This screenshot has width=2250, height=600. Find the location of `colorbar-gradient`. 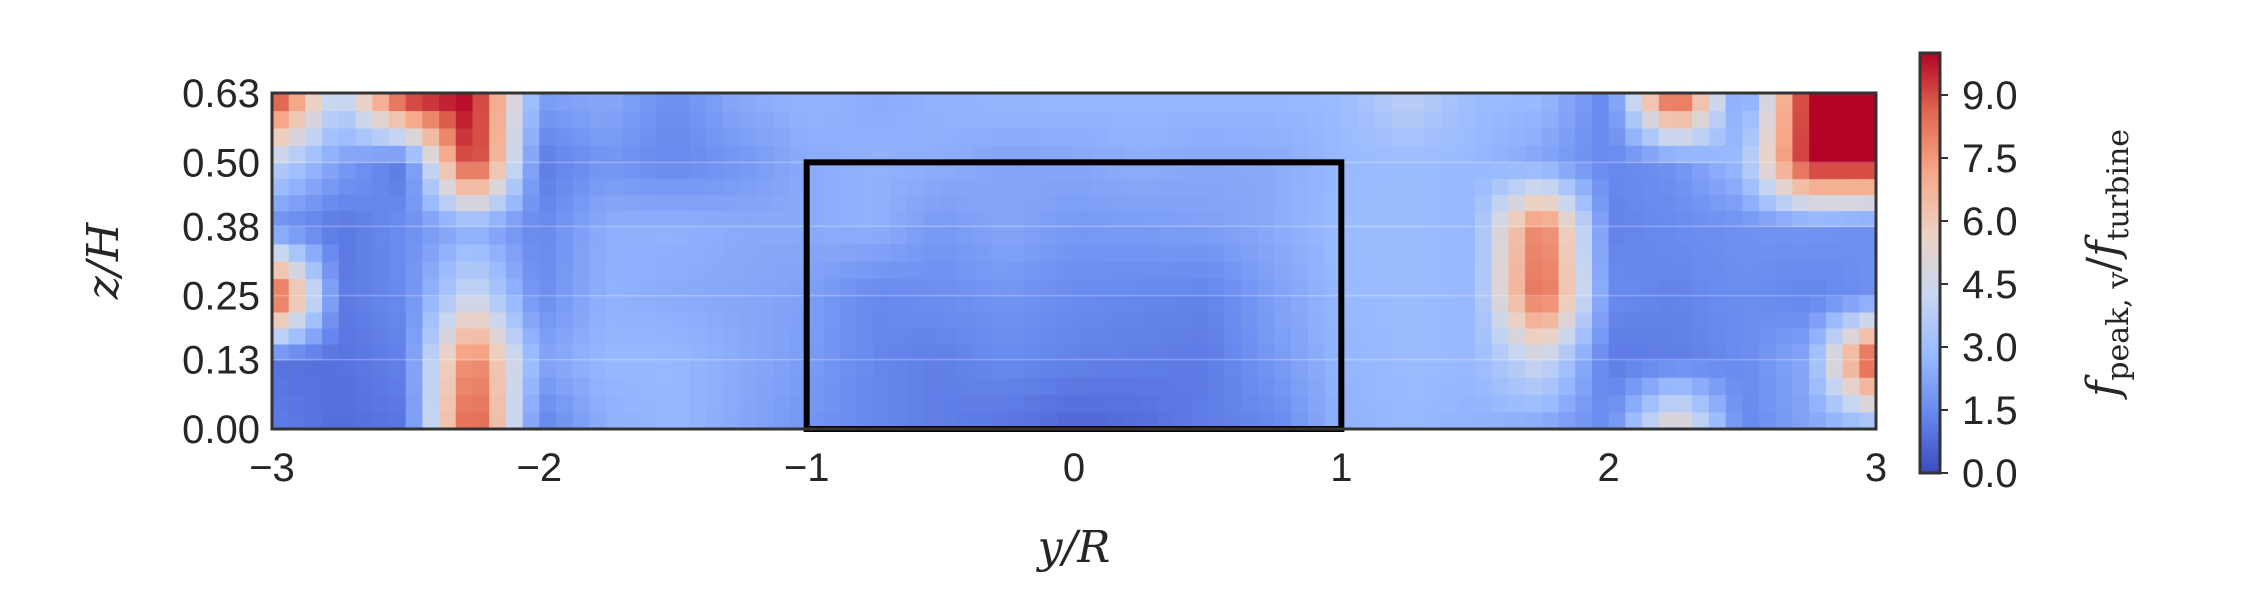

colorbar-gradient is located at coordinates (1930, 263).